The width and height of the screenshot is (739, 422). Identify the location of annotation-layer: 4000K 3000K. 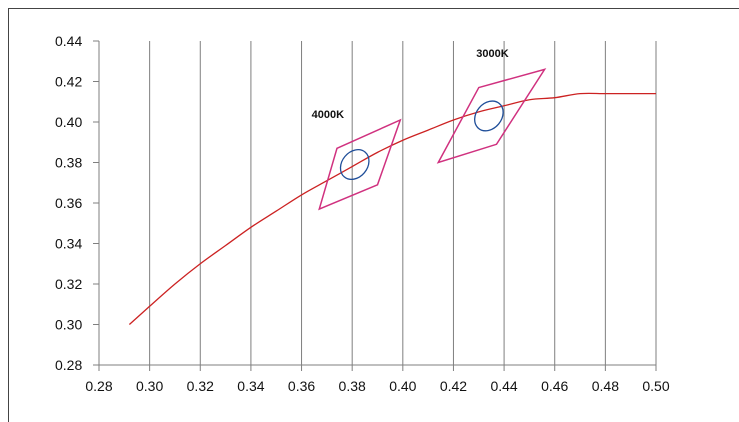
(410, 84).